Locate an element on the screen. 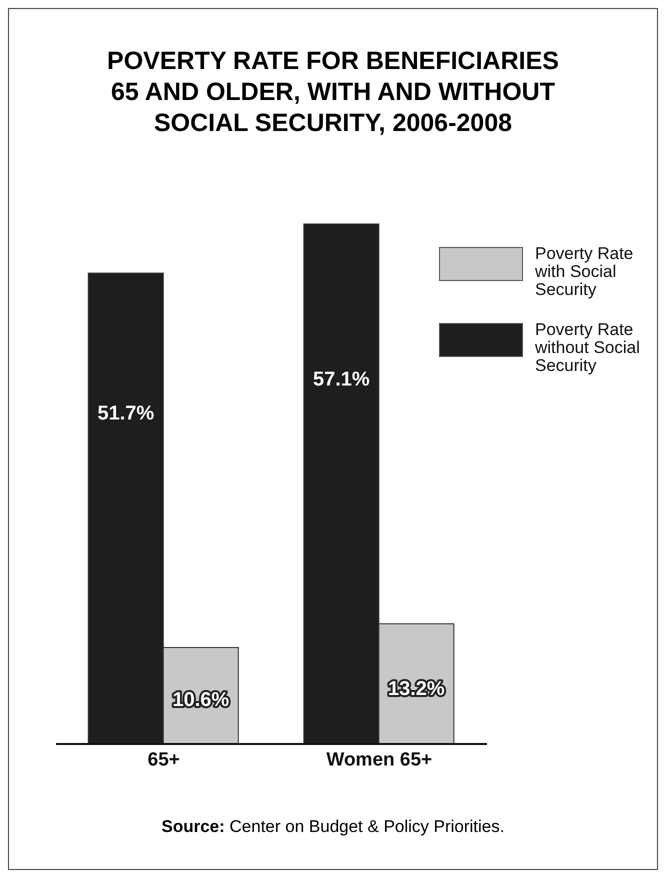 The width and height of the screenshot is (668, 880). data-label: 10.6% is located at coordinates (201, 699).